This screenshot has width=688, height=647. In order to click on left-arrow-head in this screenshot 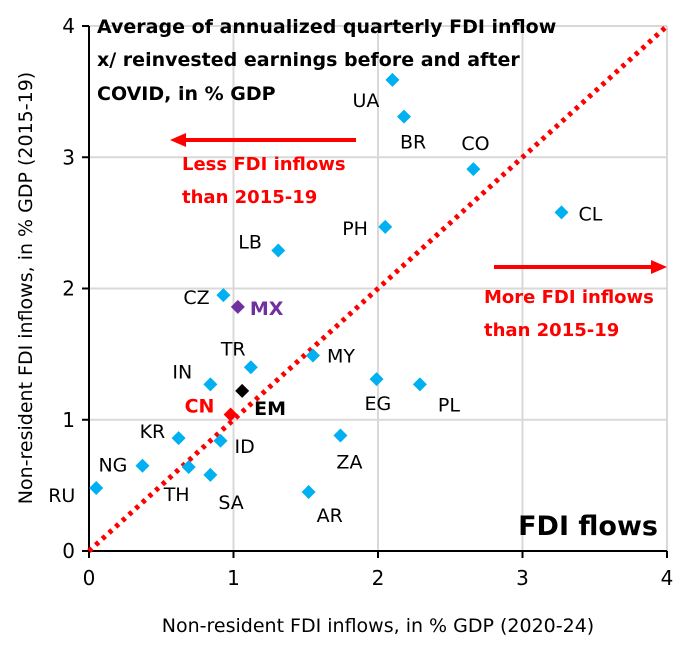, I will do `click(178, 140)`.